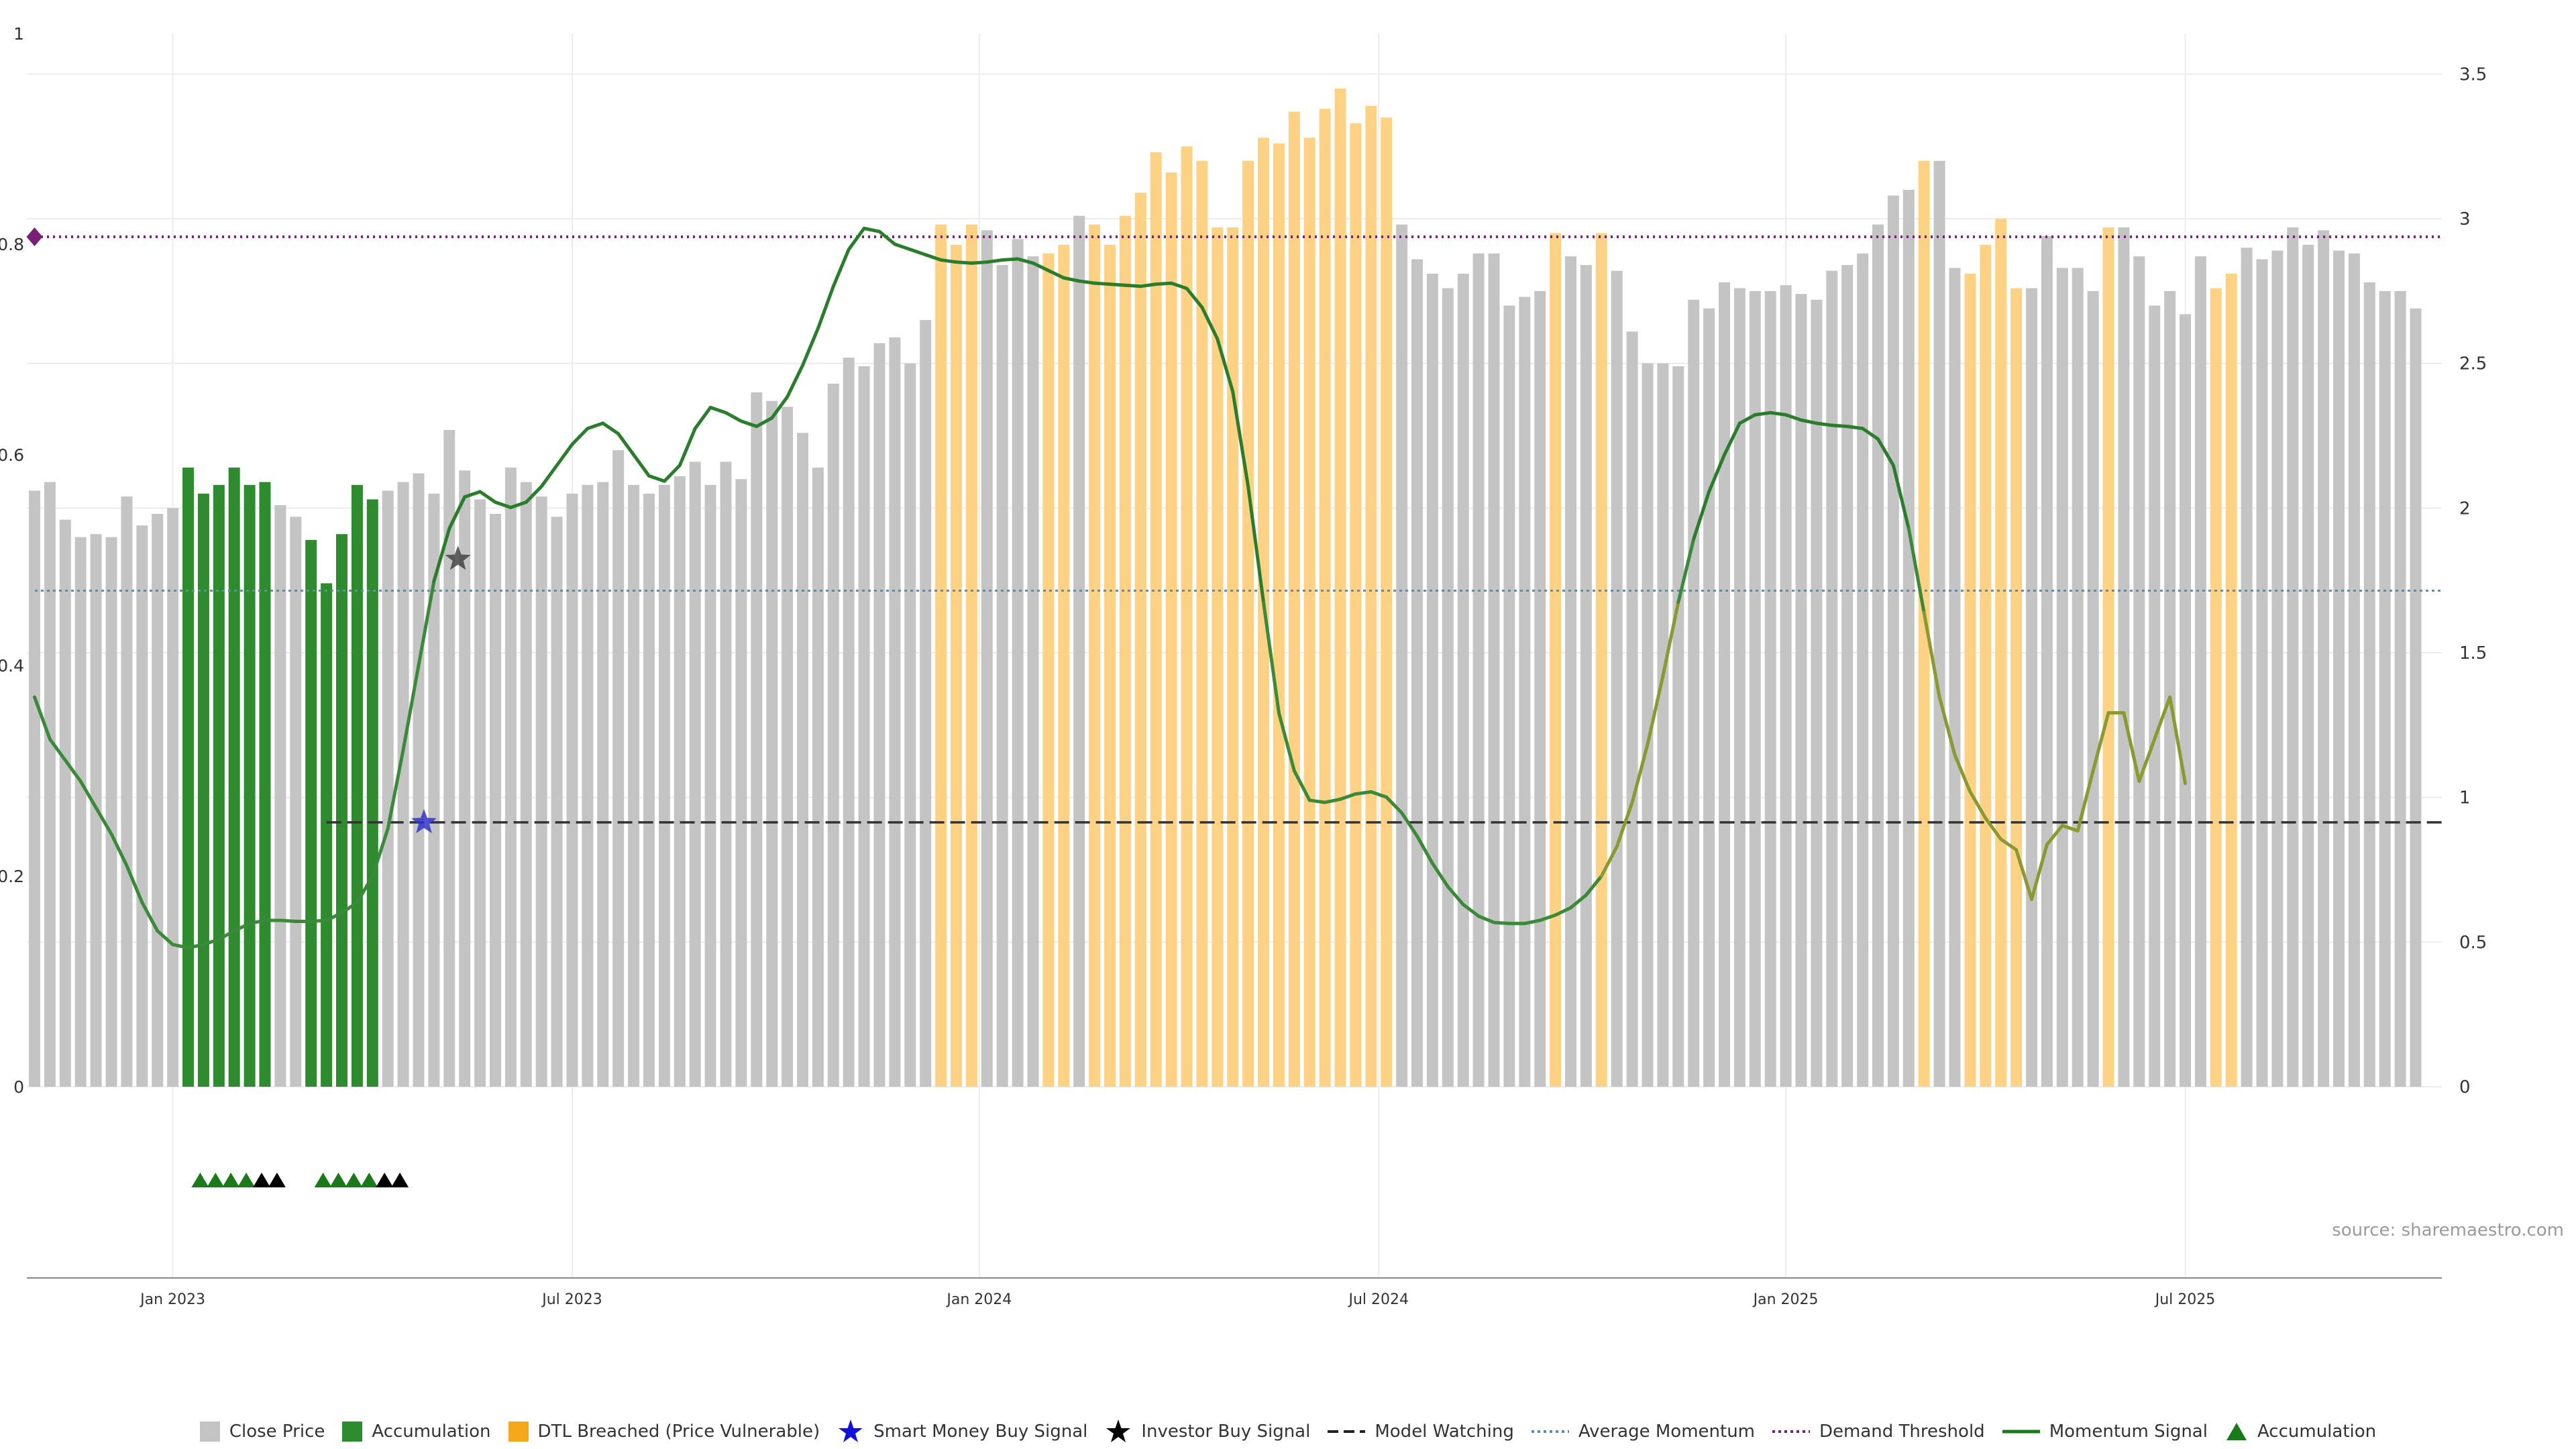  What do you see at coordinates (172, 1299) in the screenshot?
I see `x-axis-tick-label: Jan 2023` at bounding box center [172, 1299].